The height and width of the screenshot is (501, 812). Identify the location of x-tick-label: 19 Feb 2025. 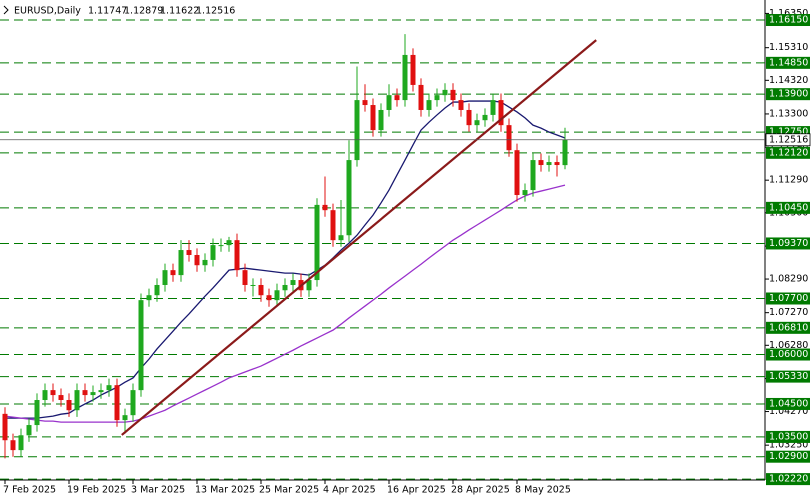
(96, 490).